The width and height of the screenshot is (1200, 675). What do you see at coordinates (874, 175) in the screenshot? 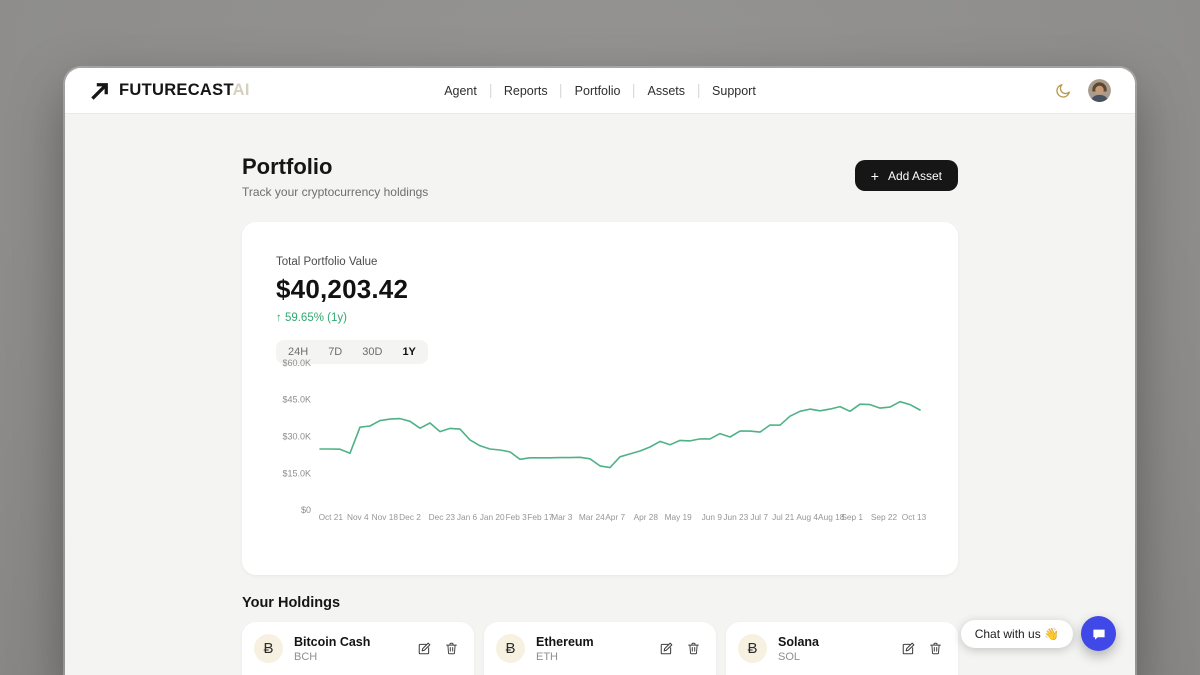
I see `plus-icon: +` at bounding box center [874, 175].